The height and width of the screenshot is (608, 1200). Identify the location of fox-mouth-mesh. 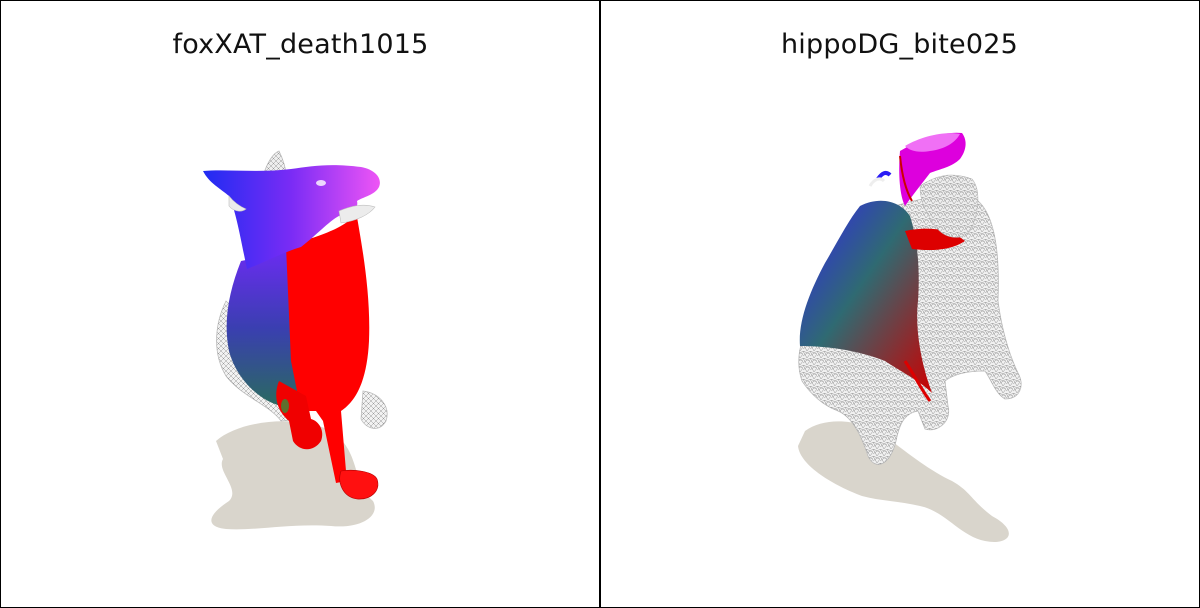
(357, 214).